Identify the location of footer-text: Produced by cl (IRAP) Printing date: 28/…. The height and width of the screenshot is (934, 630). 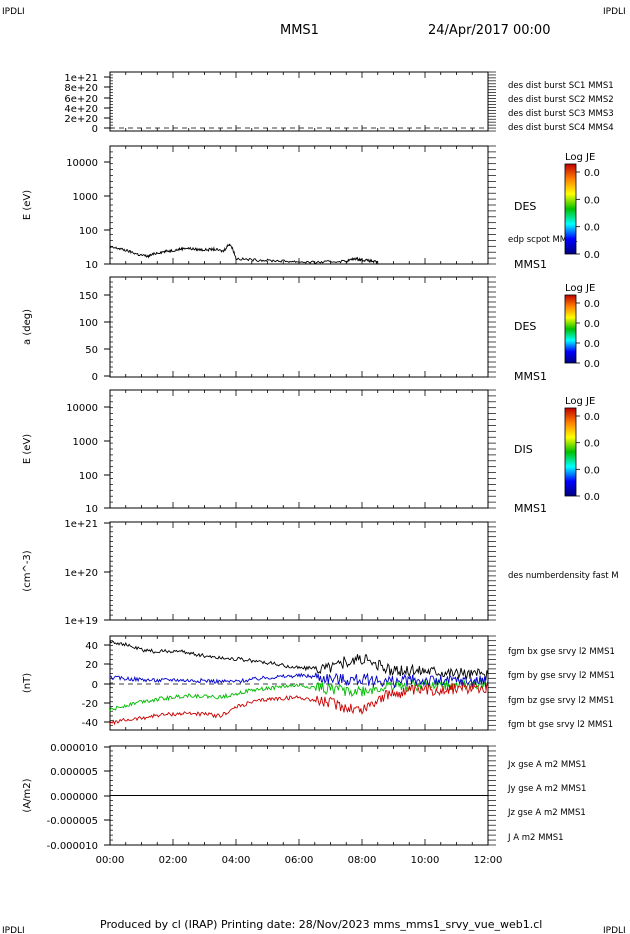
(321, 924).